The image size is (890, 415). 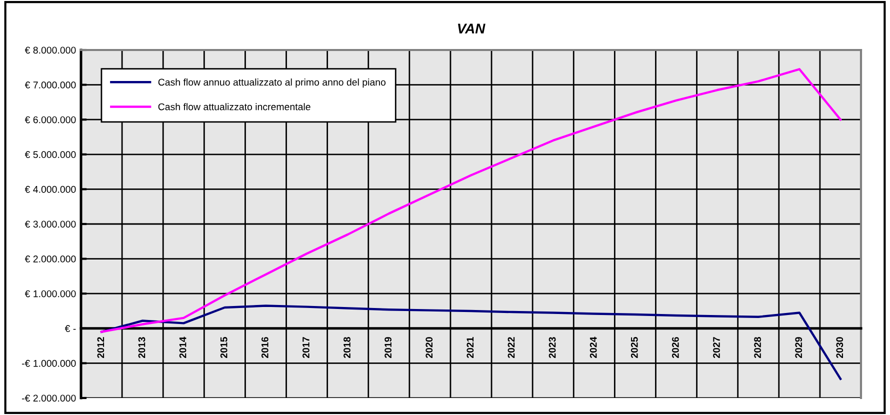 I want to click on x-tick-label: 2029, so click(x=798, y=347).